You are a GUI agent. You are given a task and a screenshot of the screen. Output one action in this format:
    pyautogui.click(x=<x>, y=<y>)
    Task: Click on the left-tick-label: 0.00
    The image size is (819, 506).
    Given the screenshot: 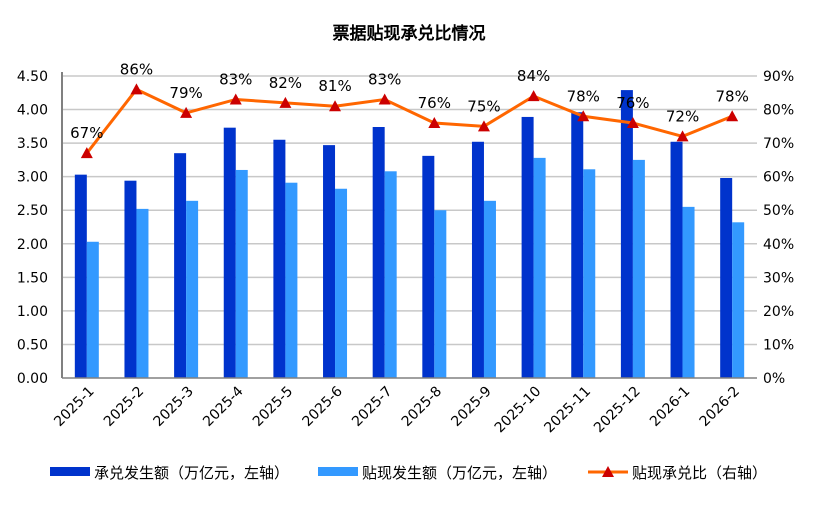 What is the action you would take?
    pyautogui.click(x=32, y=379)
    